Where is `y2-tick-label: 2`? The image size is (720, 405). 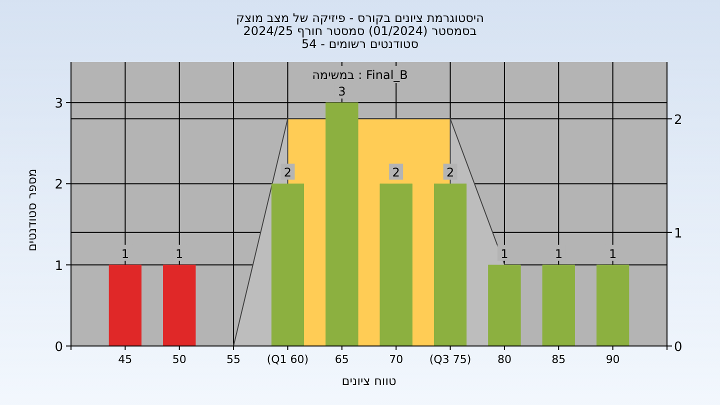
y2-tick-label: 2 is located at coordinates (678, 120).